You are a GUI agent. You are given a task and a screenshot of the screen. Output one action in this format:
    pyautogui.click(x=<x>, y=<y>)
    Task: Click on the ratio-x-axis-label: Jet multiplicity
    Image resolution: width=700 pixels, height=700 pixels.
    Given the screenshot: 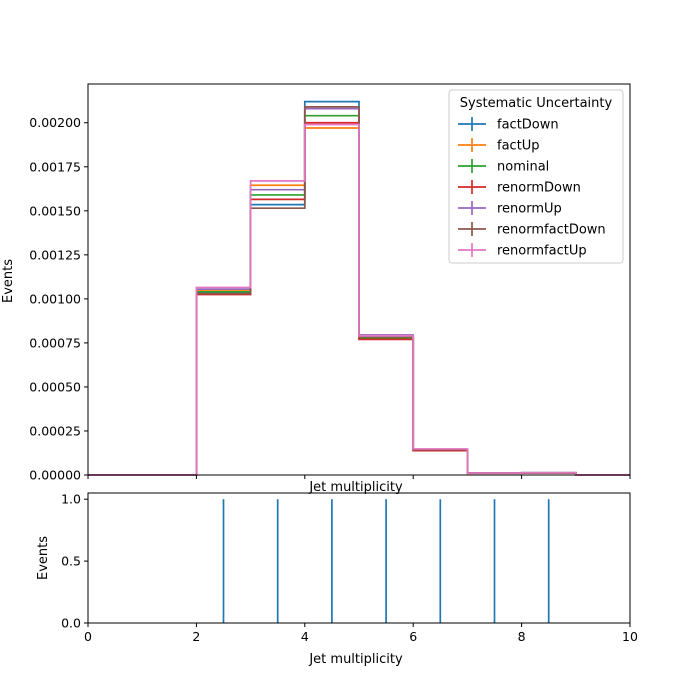 What is the action you would take?
    pyautogui.click(x=355, y=659)
    